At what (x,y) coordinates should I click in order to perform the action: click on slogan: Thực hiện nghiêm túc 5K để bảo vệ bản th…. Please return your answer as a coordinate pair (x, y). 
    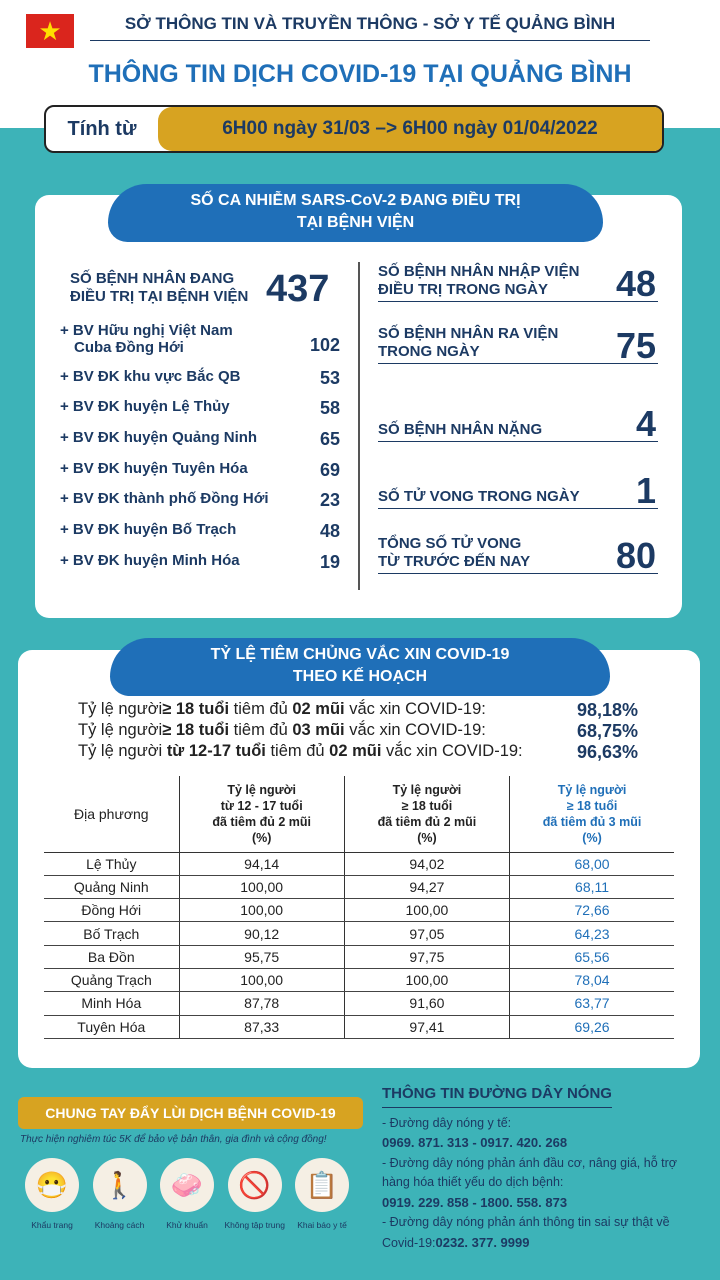
    Looking at the image, I should click on (173, 1139).